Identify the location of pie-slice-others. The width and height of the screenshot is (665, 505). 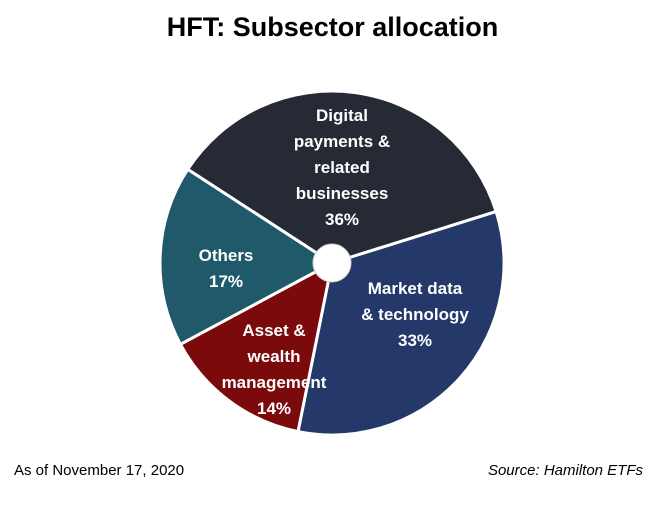
(246, 257).